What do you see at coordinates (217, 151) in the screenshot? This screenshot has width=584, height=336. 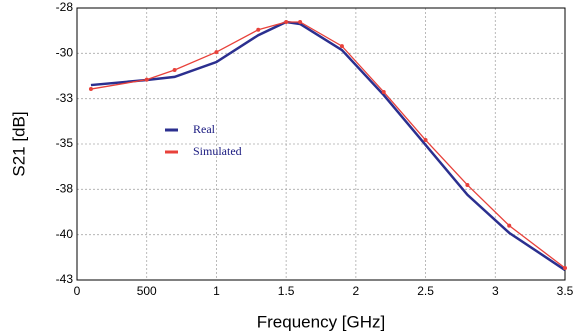 I see `legend-label: Simulated` at bounding box center [217, 151].